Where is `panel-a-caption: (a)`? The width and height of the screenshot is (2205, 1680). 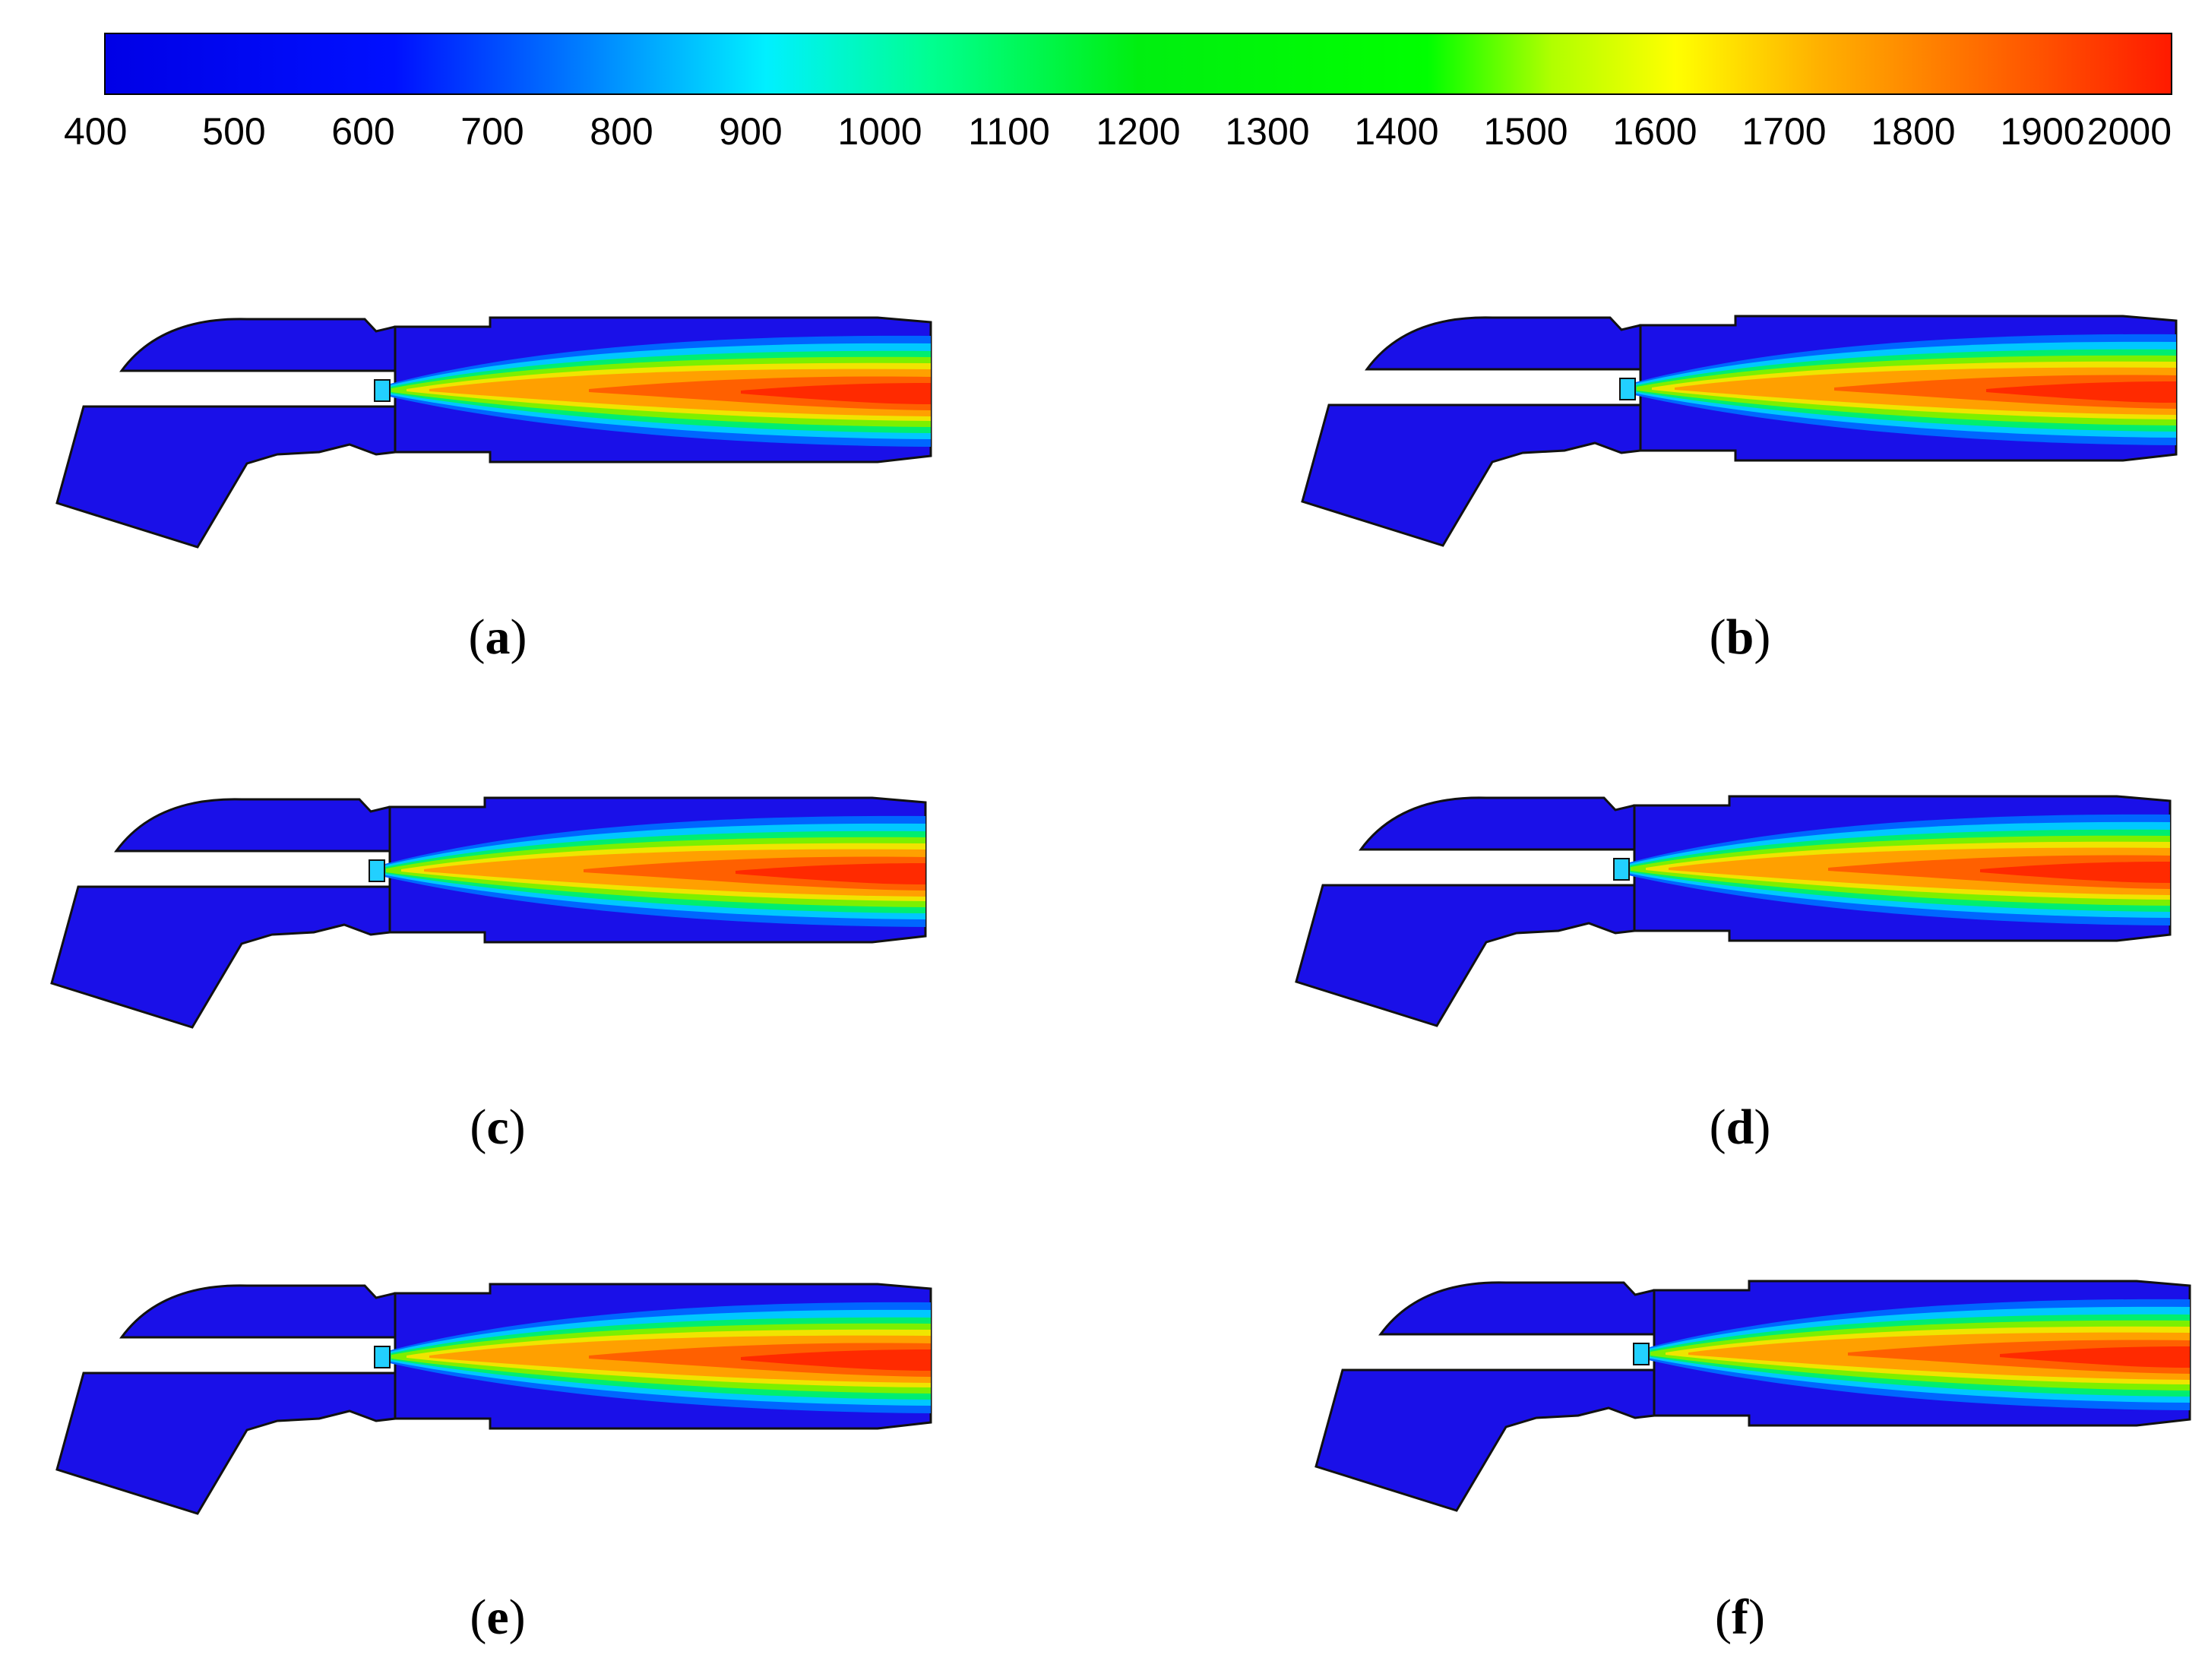
panel-a-caption: (a) is located at coordinates (498, 637).